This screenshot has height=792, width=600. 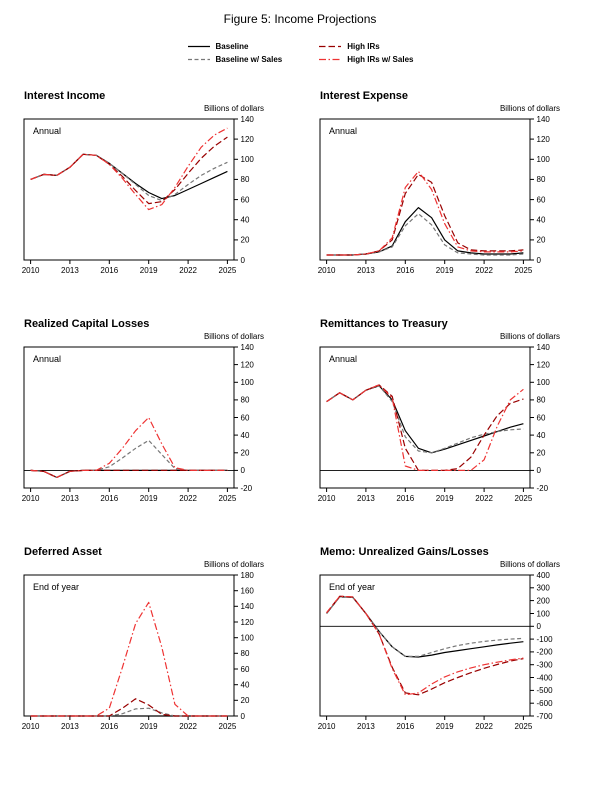 I want to click on chart-title: Interest Expense, so click(x=364, y=96).